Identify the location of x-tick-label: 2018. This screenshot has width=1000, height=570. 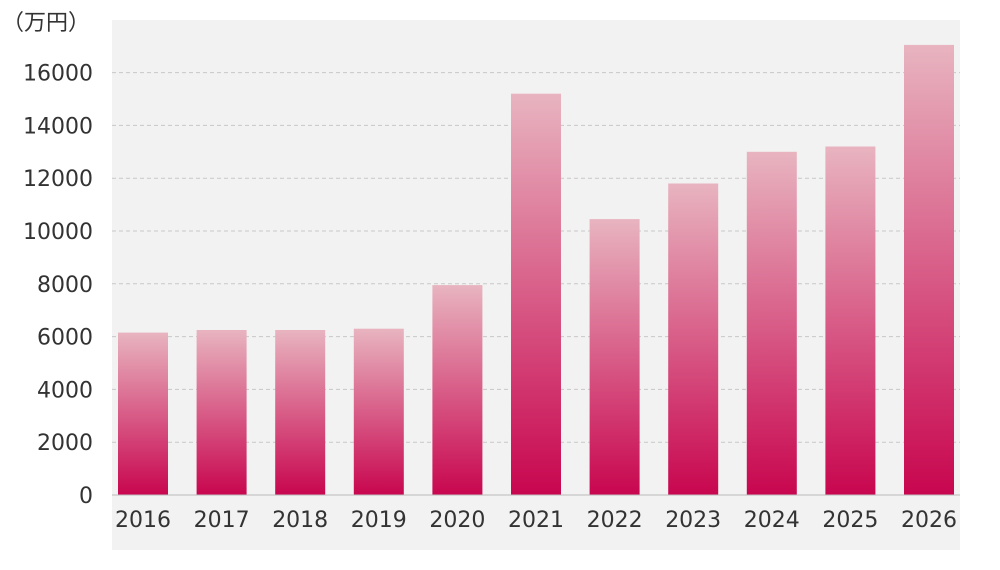
(300, 520).